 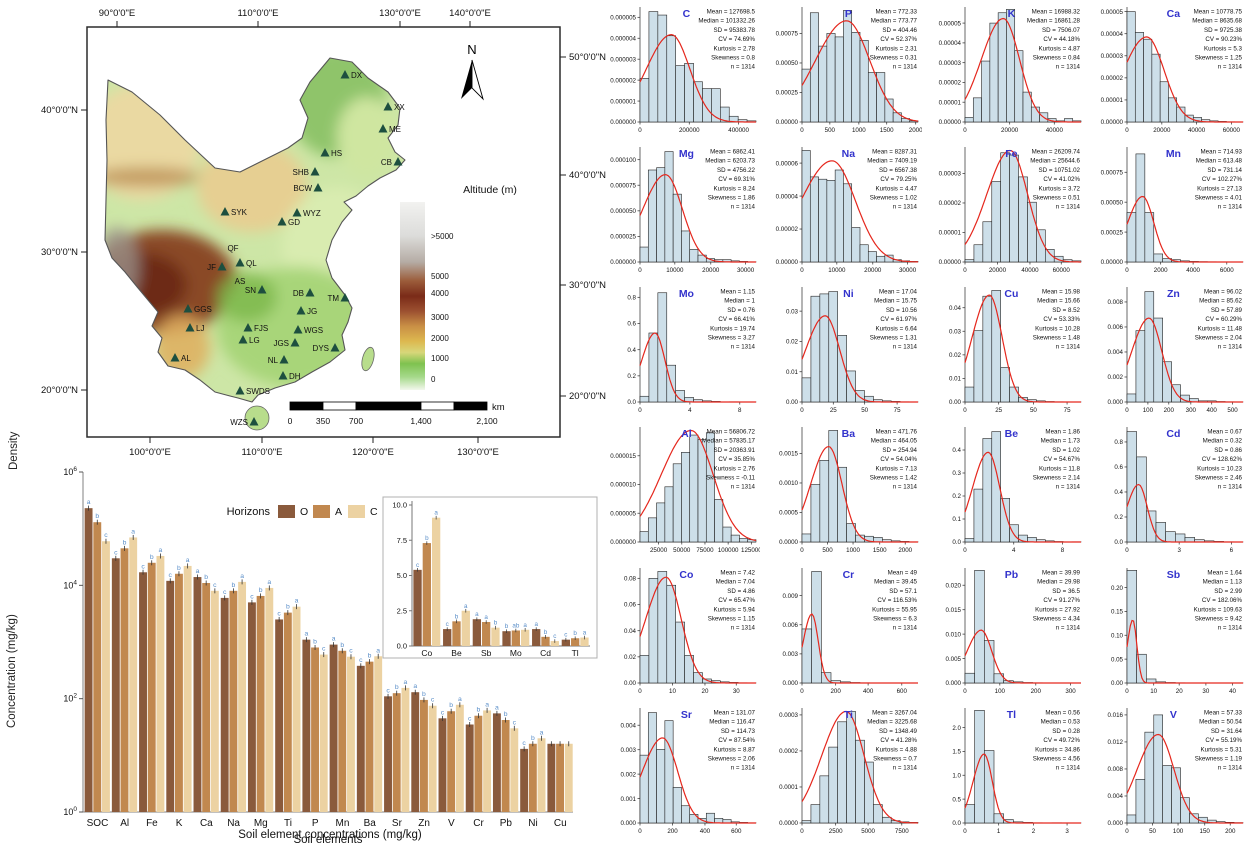 I want to click on svg-text: Kurtosis = 19.74, so click(x=732, y=328).